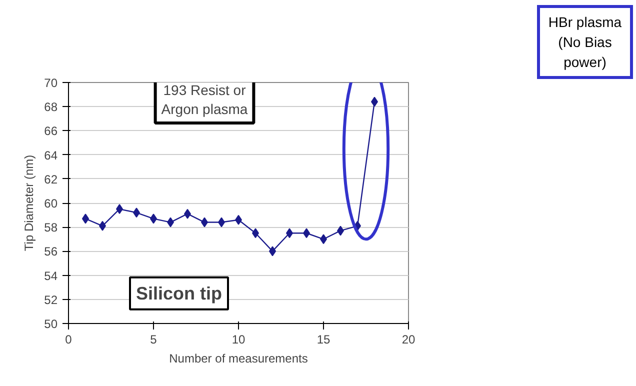  What do you see at coordinates (51, 131) in the screenshot?
I see `y-tick-label: 66` at bounding box center [51, 131].